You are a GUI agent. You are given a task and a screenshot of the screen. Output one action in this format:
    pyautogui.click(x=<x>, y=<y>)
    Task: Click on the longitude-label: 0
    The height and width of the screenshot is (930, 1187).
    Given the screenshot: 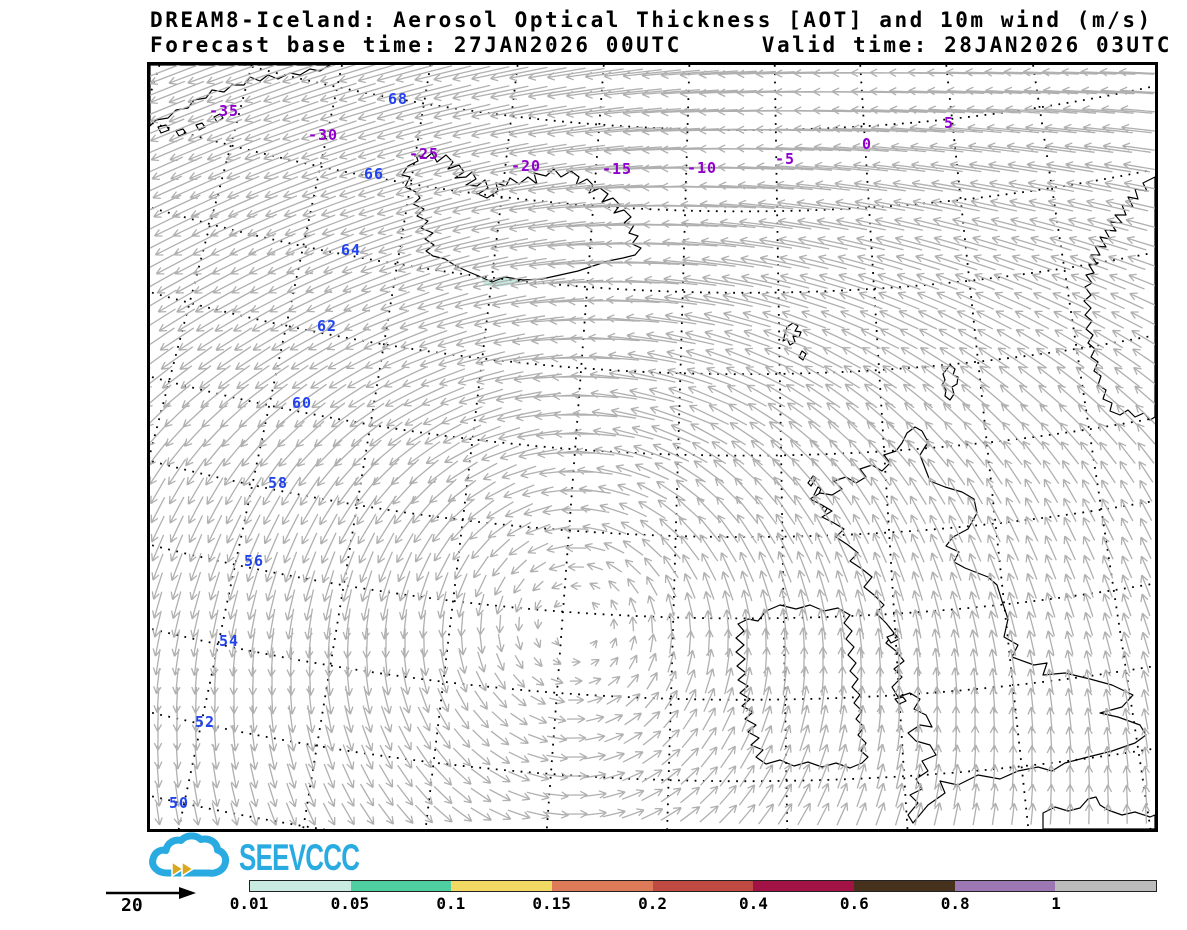 What is the action you would take?
    pyautogui.click(x=867, y=144)
    